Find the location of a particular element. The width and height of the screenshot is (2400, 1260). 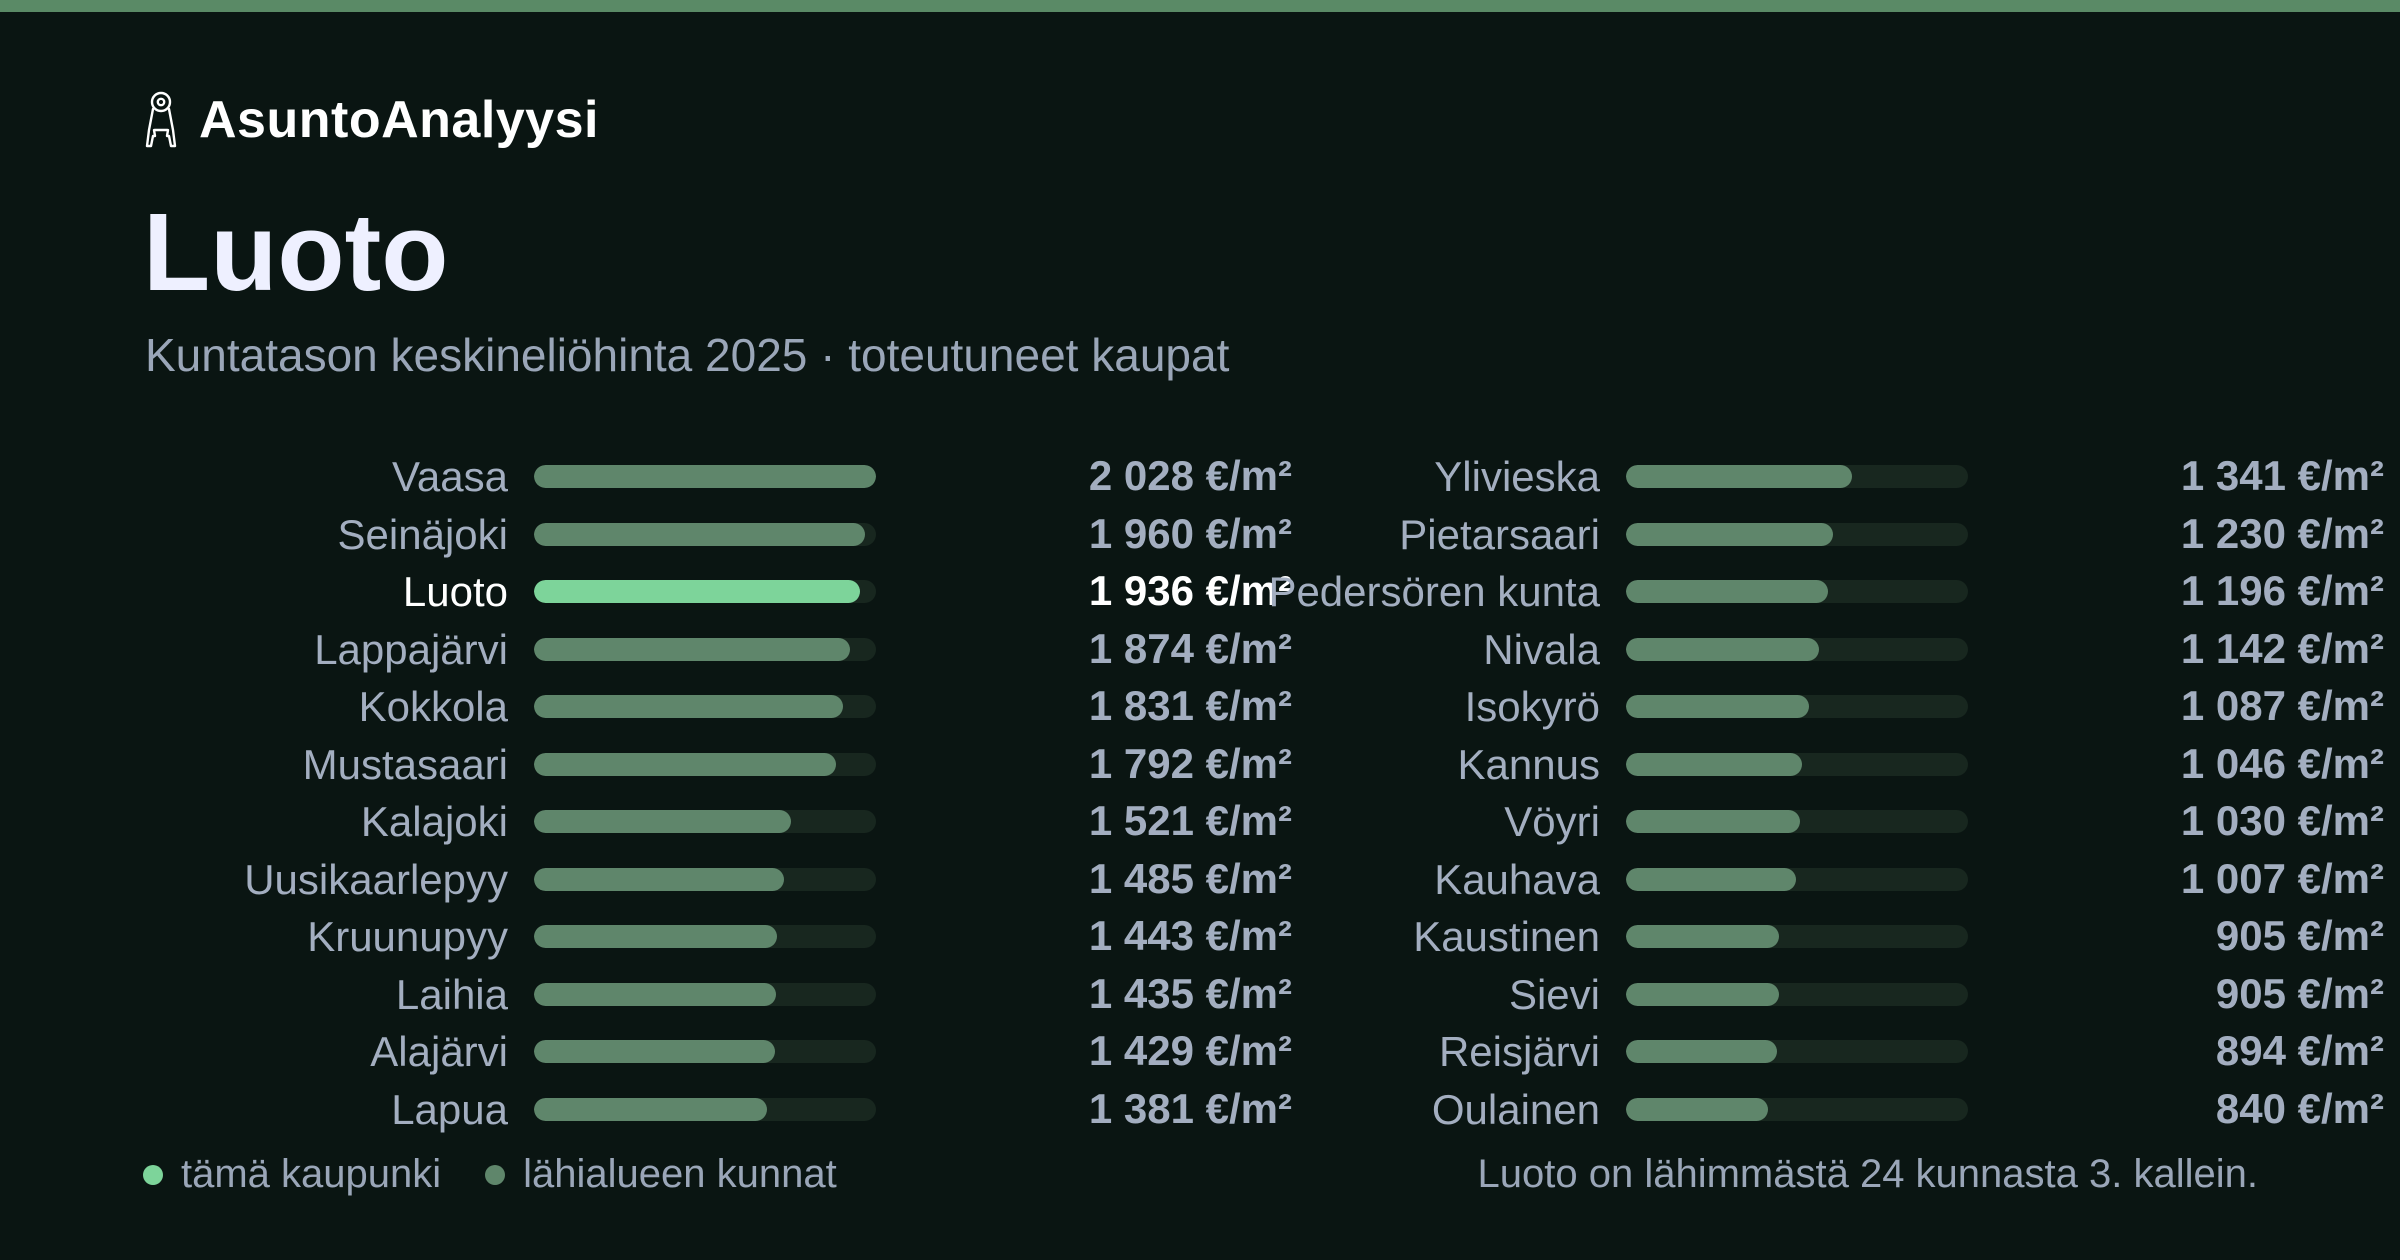

bar-value-label: 1 831 €/m² is located at coordinates (1190, 705).